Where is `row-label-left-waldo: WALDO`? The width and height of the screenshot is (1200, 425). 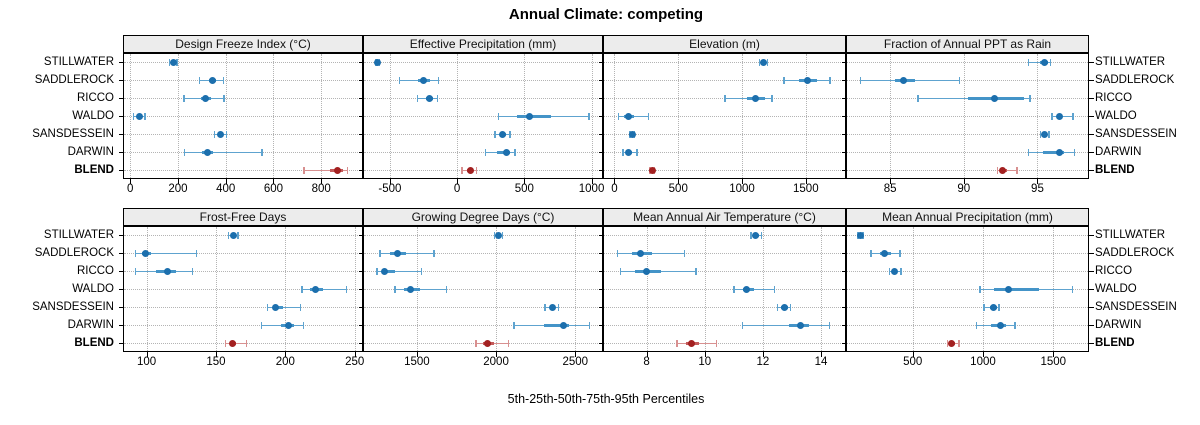
row-label-left-waldo: WALDO is located at coordinates (93, 288).